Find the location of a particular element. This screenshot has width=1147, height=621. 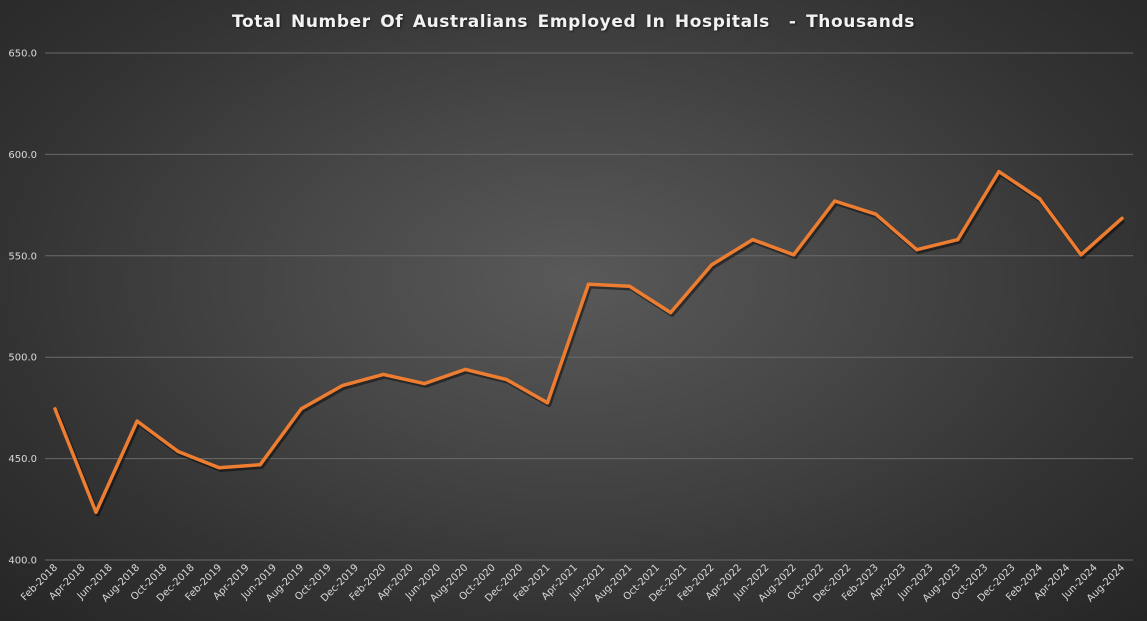

y-tick-label: 550.0 is located at coordinates (22, 256).